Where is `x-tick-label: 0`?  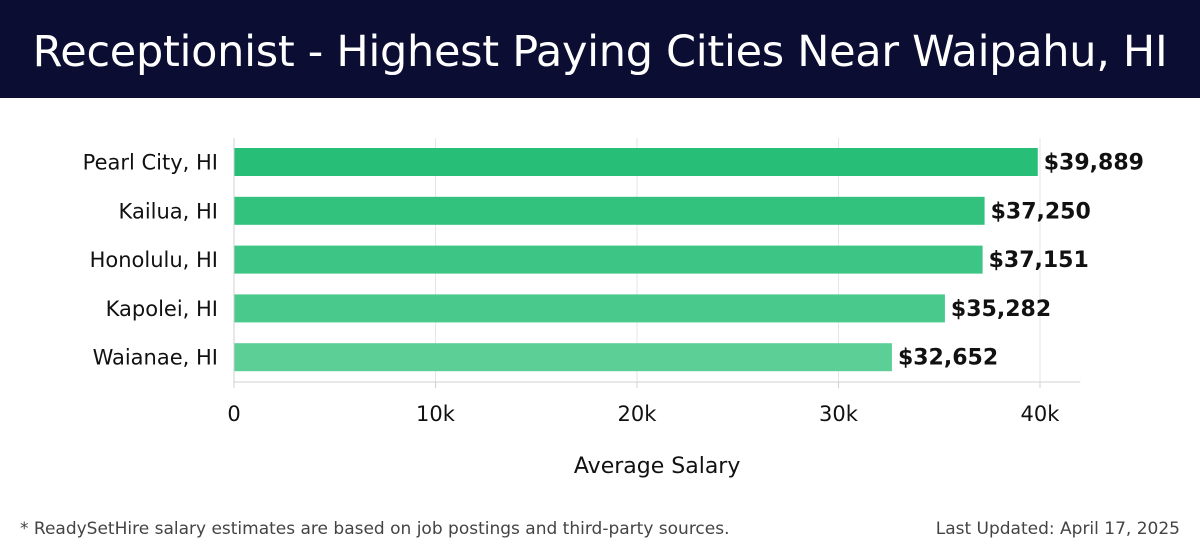 x-tick-label: 0 is located at coordinates (233, 414).